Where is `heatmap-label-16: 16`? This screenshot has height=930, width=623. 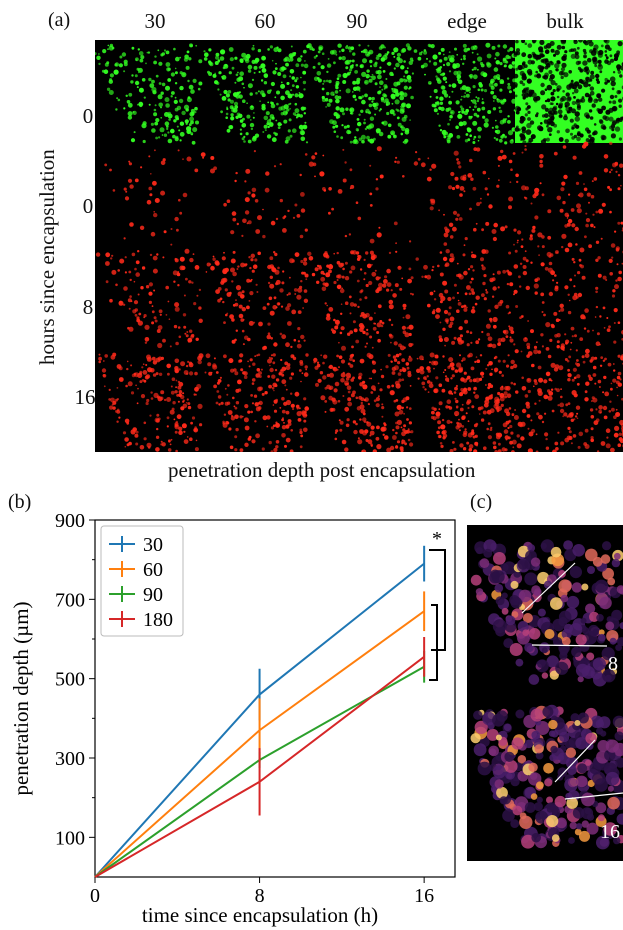 heatmap-label-16: 16 is located at coordinates (610, 832).